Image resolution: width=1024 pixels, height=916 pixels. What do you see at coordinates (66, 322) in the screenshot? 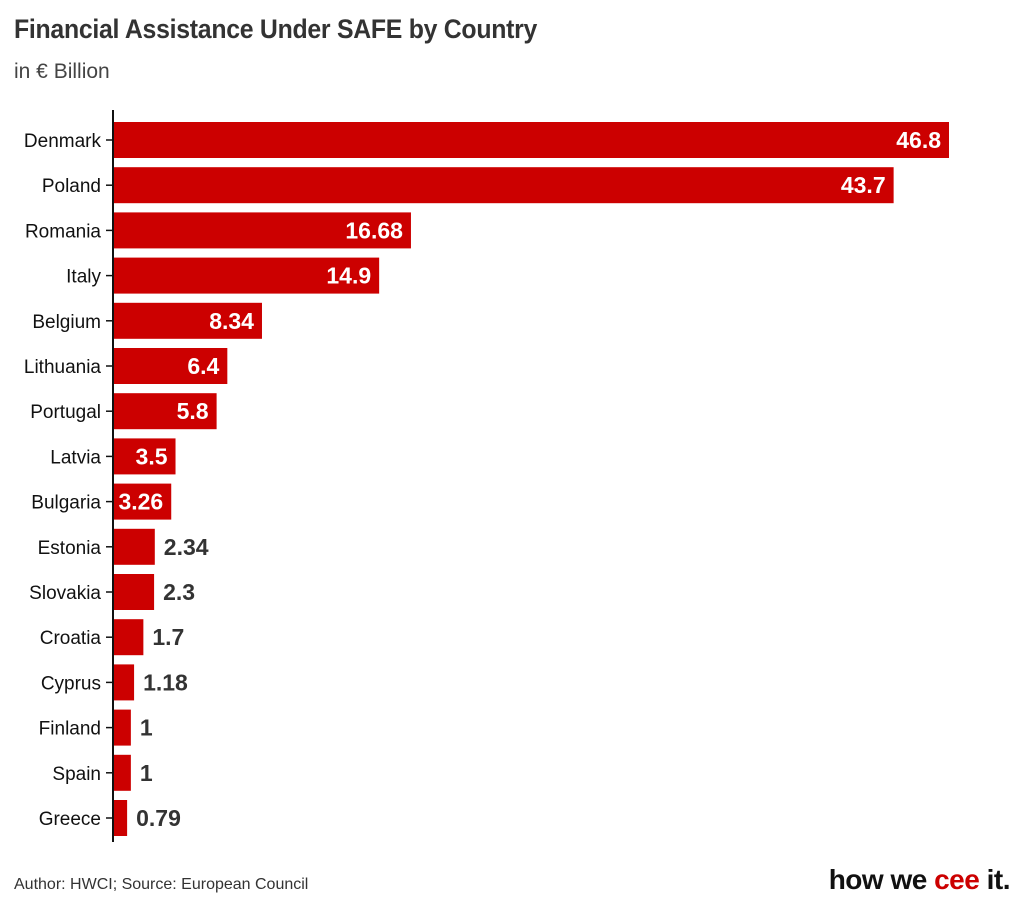
I see `category-label: Belgium` at bounding box center [66, 322].